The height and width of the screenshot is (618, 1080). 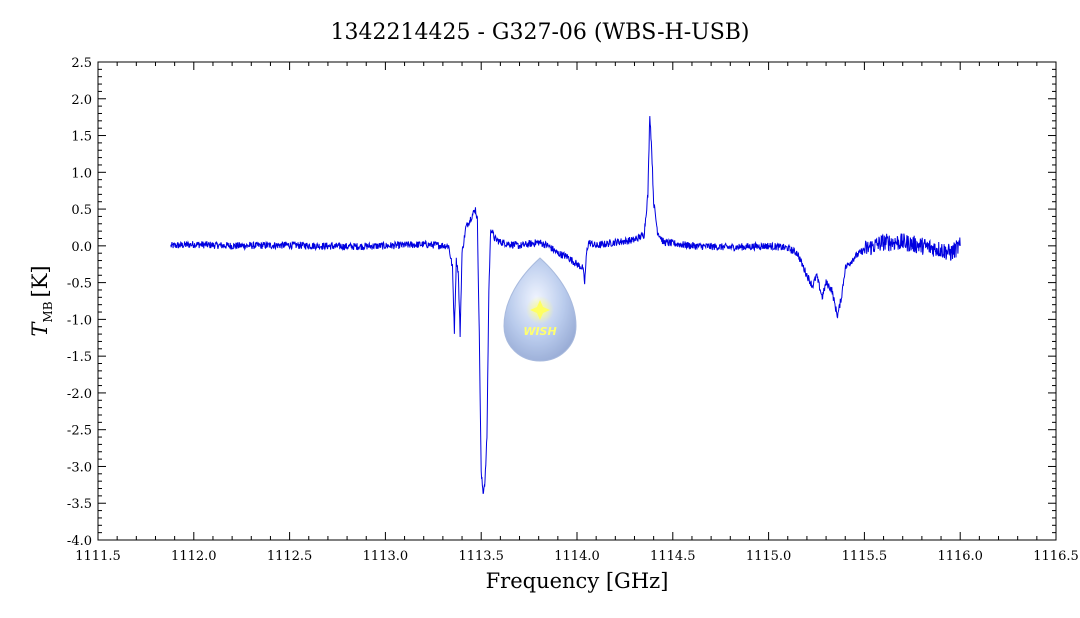 I want to click on wish-logo-text: WISH, so click(x=539, y=331).